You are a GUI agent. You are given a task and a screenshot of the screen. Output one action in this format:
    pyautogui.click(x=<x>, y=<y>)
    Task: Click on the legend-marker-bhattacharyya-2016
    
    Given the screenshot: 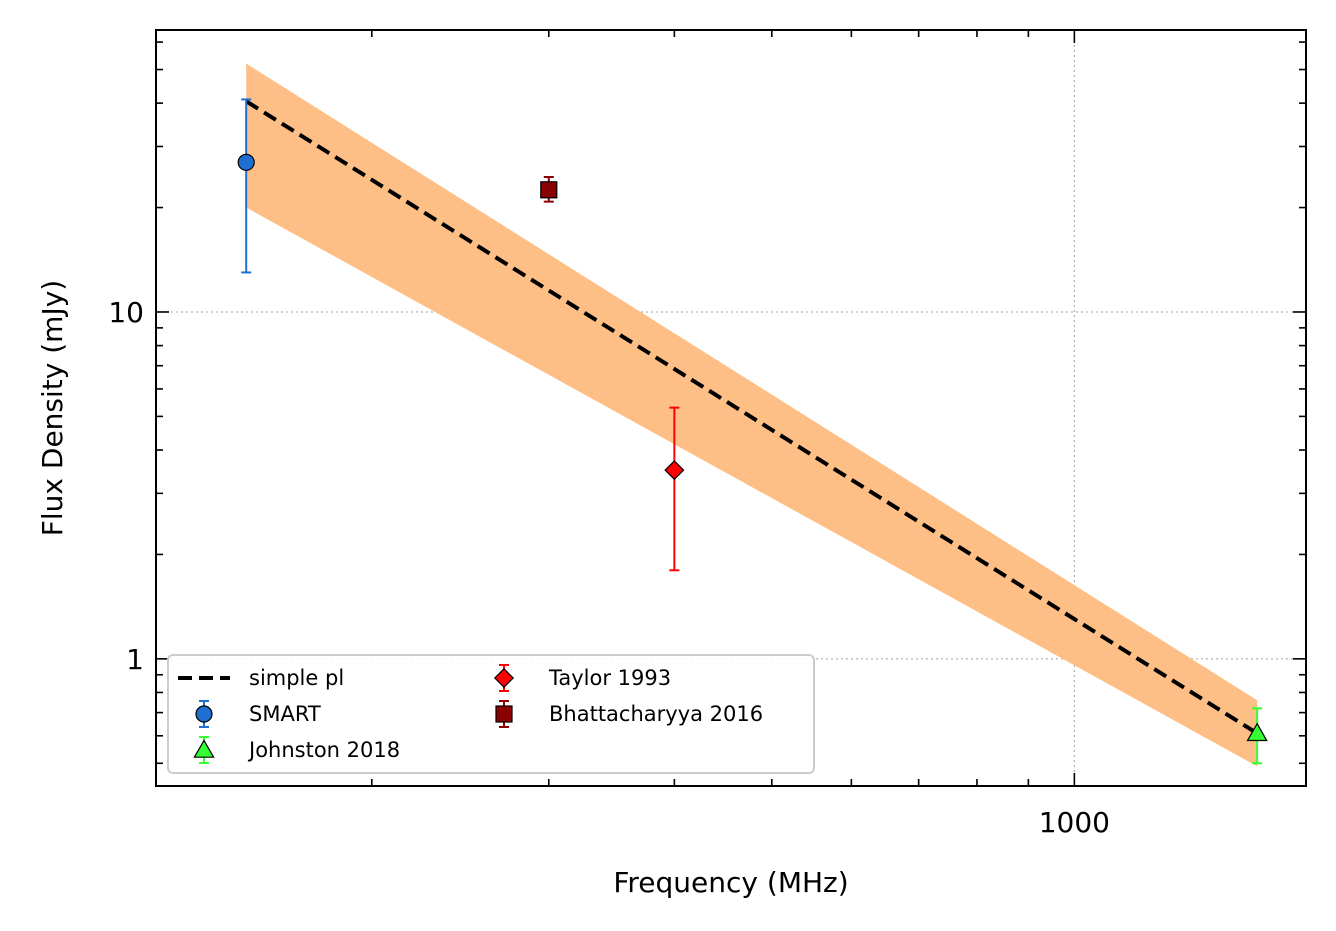 What is the action you would take?
    pyautogui.click(x=504, y=714)
    